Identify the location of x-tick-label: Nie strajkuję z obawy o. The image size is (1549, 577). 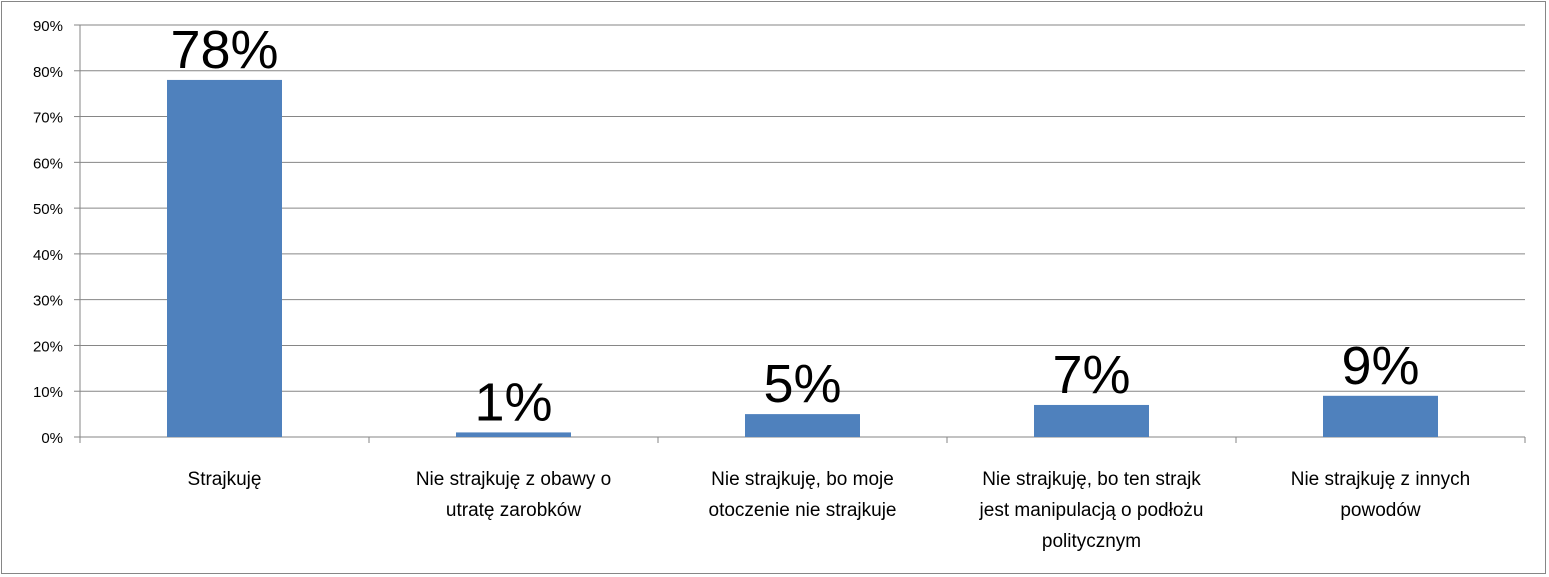
(513, 479).